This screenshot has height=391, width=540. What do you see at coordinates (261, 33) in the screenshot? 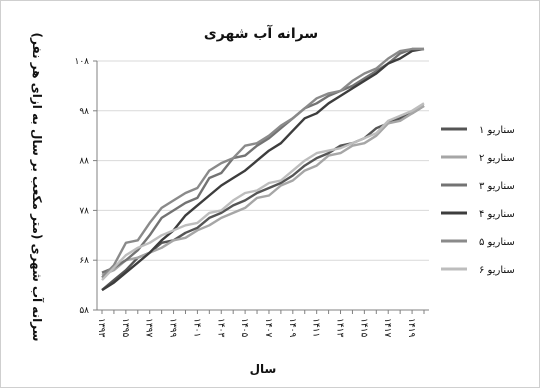
I see `chart-title: سرانه آب شهری` at bounding box center [261, 33].